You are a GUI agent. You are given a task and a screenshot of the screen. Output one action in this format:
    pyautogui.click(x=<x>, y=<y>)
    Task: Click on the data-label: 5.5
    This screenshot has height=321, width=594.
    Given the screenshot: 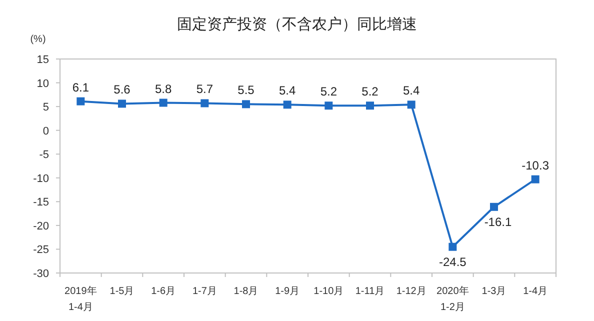 What is the action you would take?
    pyautogui.click(x=246, y=90)
    